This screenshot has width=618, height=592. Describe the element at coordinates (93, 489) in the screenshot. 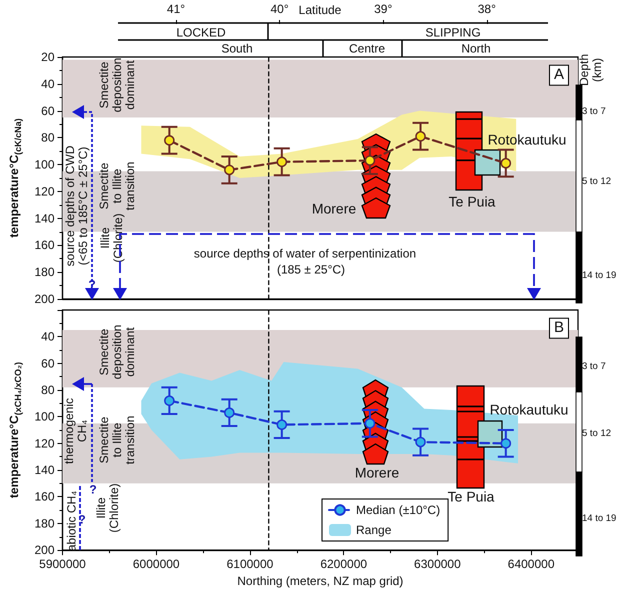

I see `annotation: ?` at that location.